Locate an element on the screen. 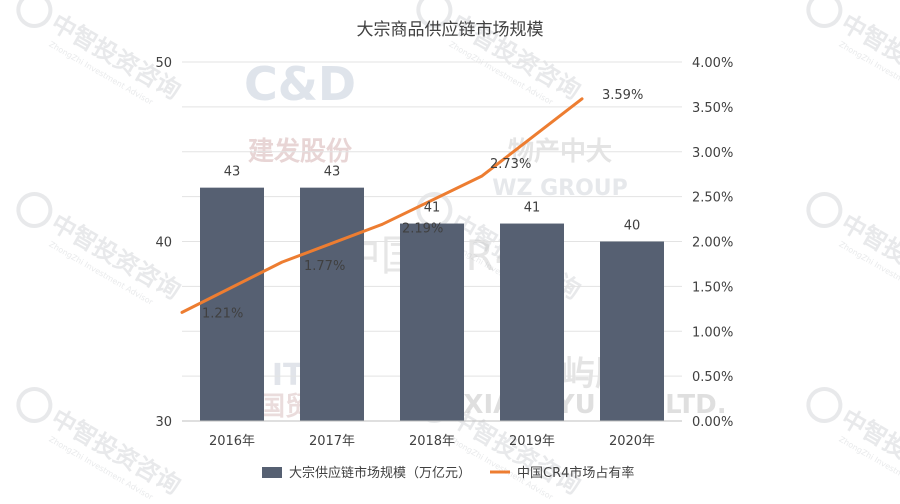 This screenshot has height=504, width=900. y-left-tick-label: 40 is located at coordinates (163, 243).